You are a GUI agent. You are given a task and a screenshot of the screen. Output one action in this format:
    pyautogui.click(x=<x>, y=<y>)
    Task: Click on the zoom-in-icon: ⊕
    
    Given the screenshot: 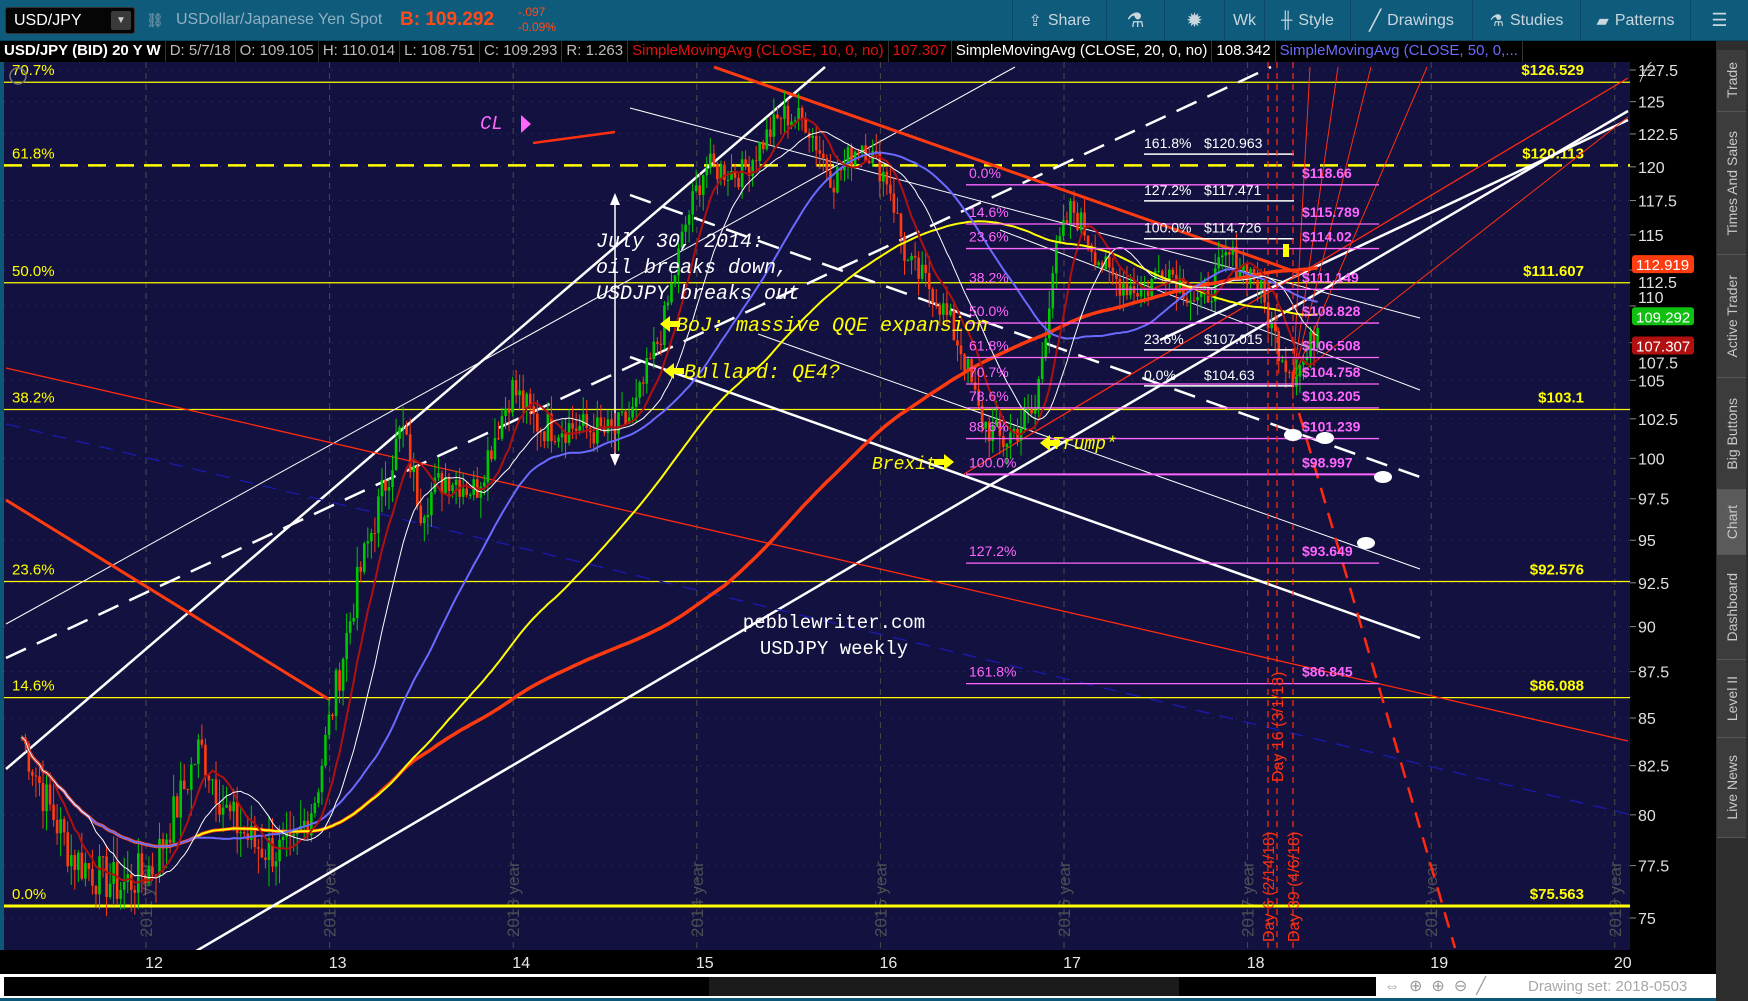 What is the action you would take?
    pyautogui.click(x=1442, y=986)
    